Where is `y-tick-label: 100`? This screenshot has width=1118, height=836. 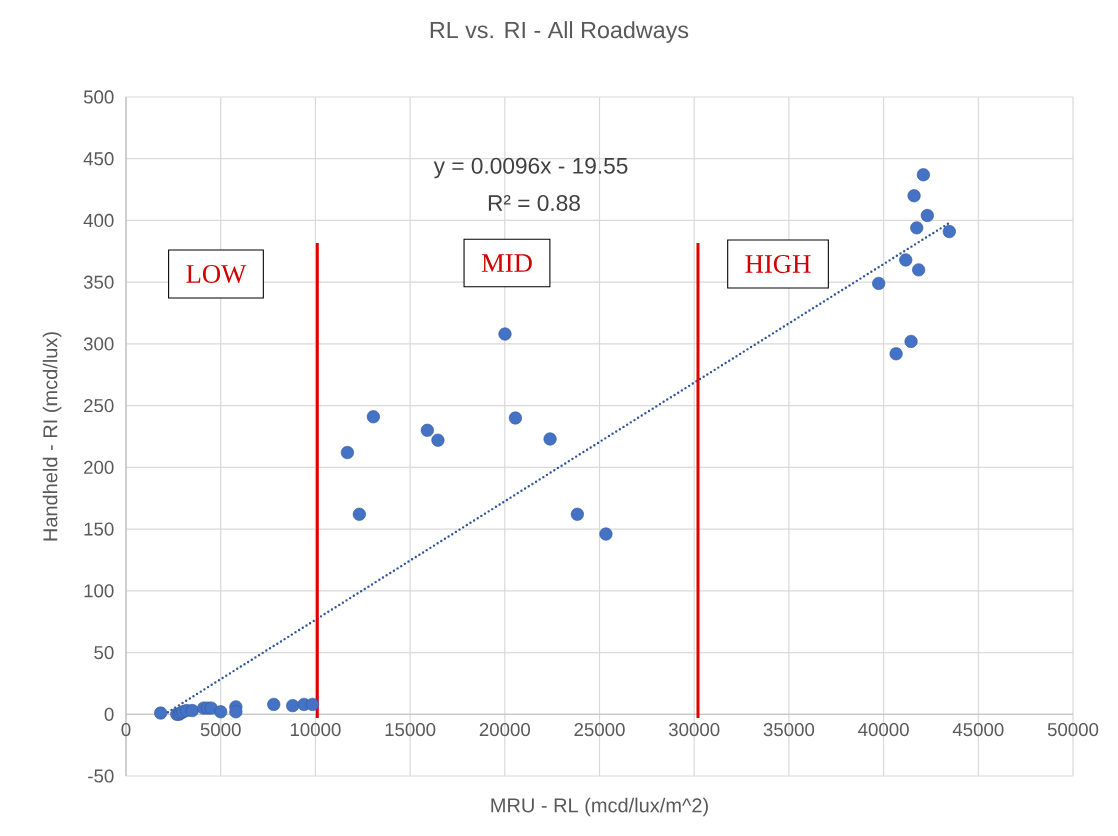 y-tick-label: 100 is located at coordinates (99, 591).